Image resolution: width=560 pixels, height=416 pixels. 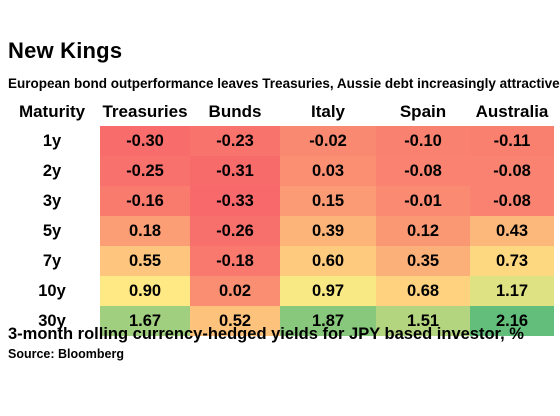 What do you see at coordinates (235, 141) in the screenshot?
I see `heatmap-cell-1y-bunds: -0.23` at bounding box center [235, 141].